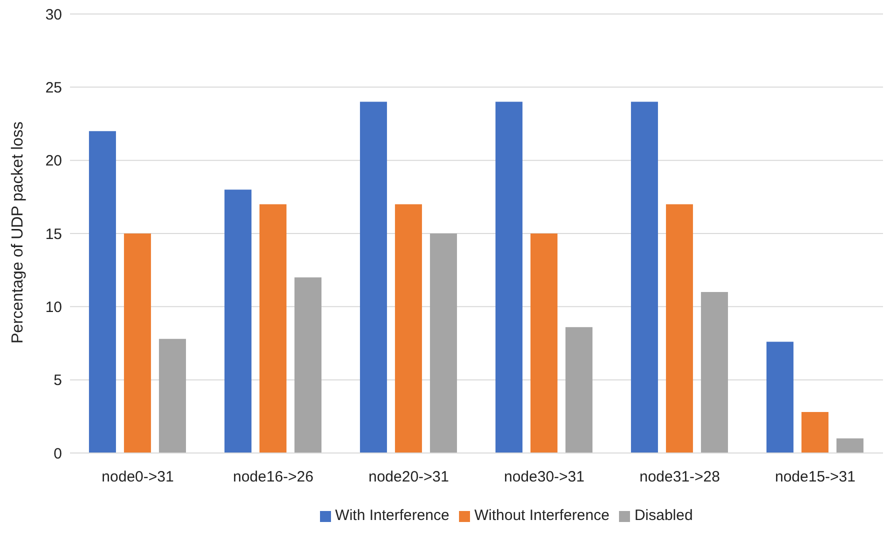 The height and width of the screenshot is (534, 893). What do you see at coordinates (58, 453) in the screenshot?
I see `y-tick-label: 0` at bounding box center [58, 453].